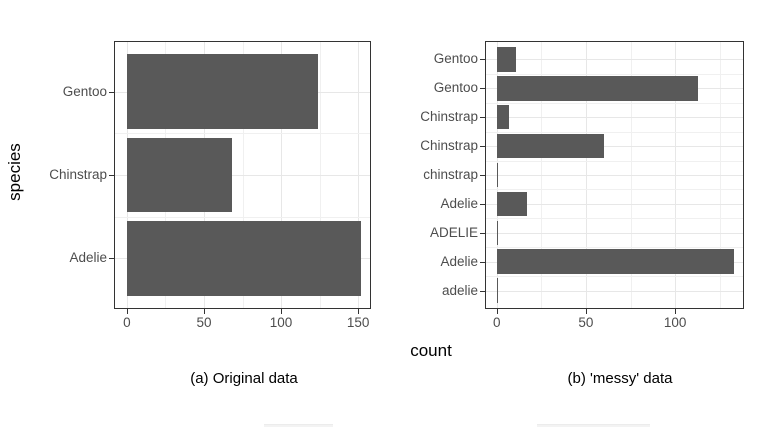  Describe the element at coordinates (431, 350) in the screenshot. I see `x-axis-title-count: count` at that location.